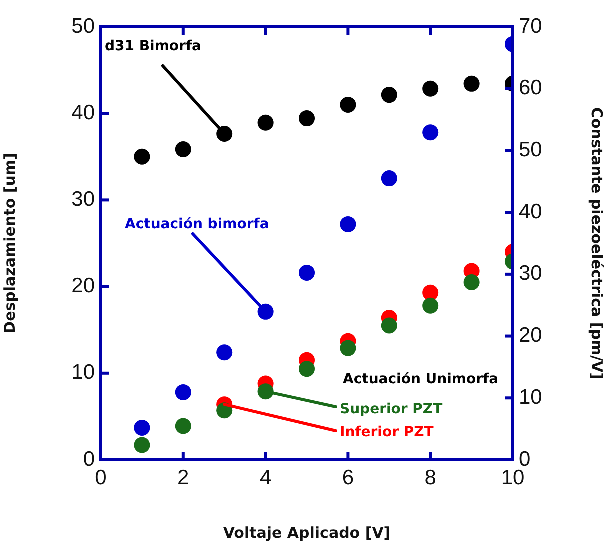 The image size is (607, 545). Describe the element at coordinates (184, 478) in the screenshot. I see `x-tick-label: 2` at that location.